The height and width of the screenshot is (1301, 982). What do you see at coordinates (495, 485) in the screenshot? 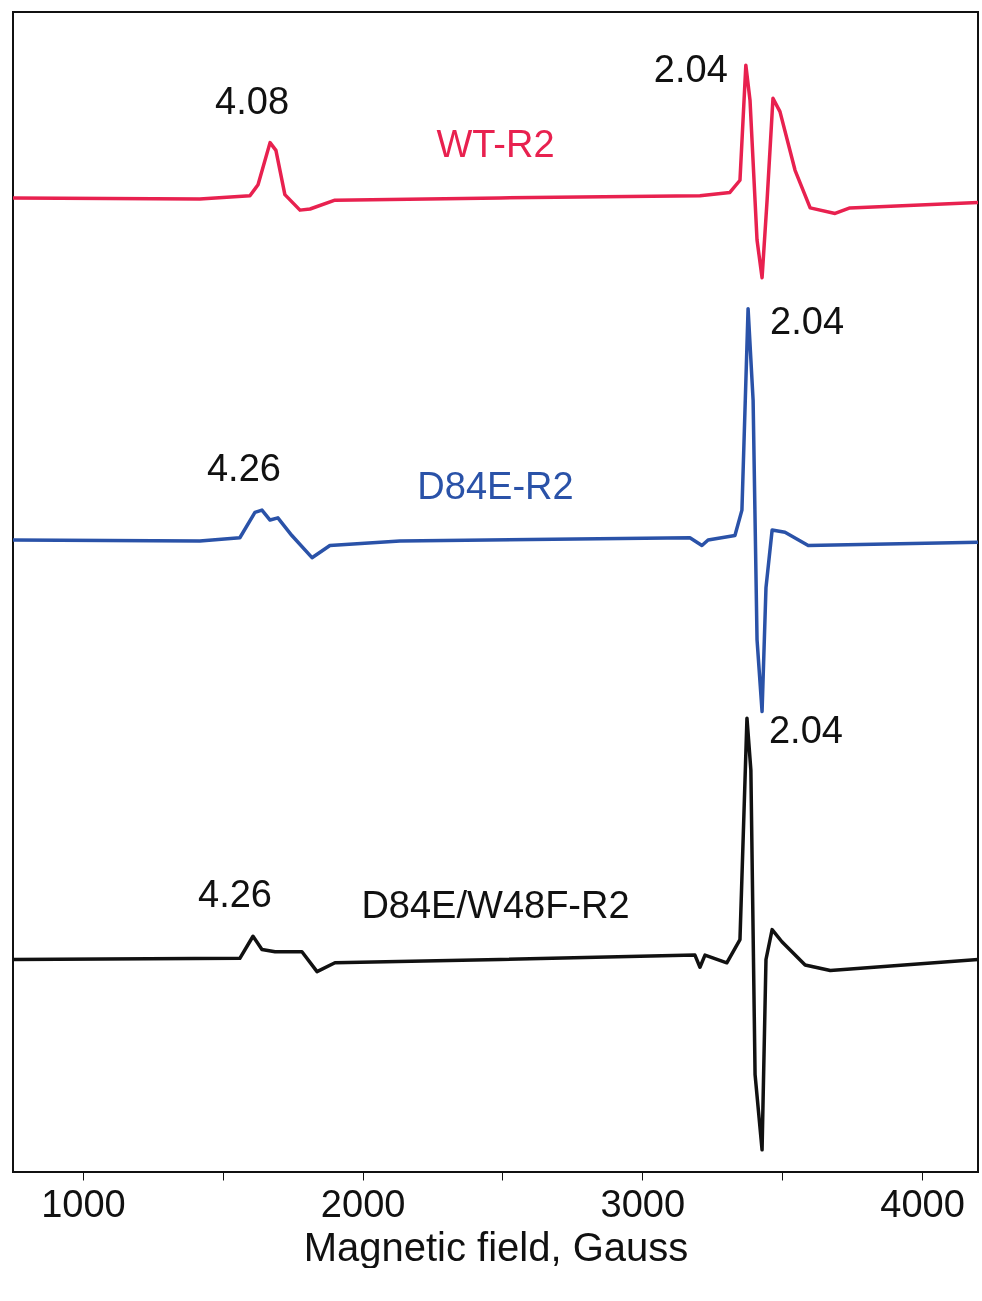
I see `series-label: D84E-R2` at bounding box center [495, 485].